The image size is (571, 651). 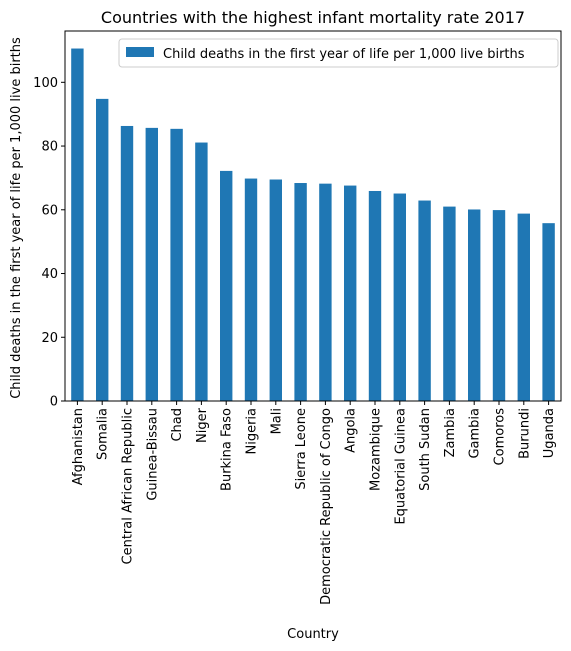 I want to click on bar-niger, so click(x=201, y=272).